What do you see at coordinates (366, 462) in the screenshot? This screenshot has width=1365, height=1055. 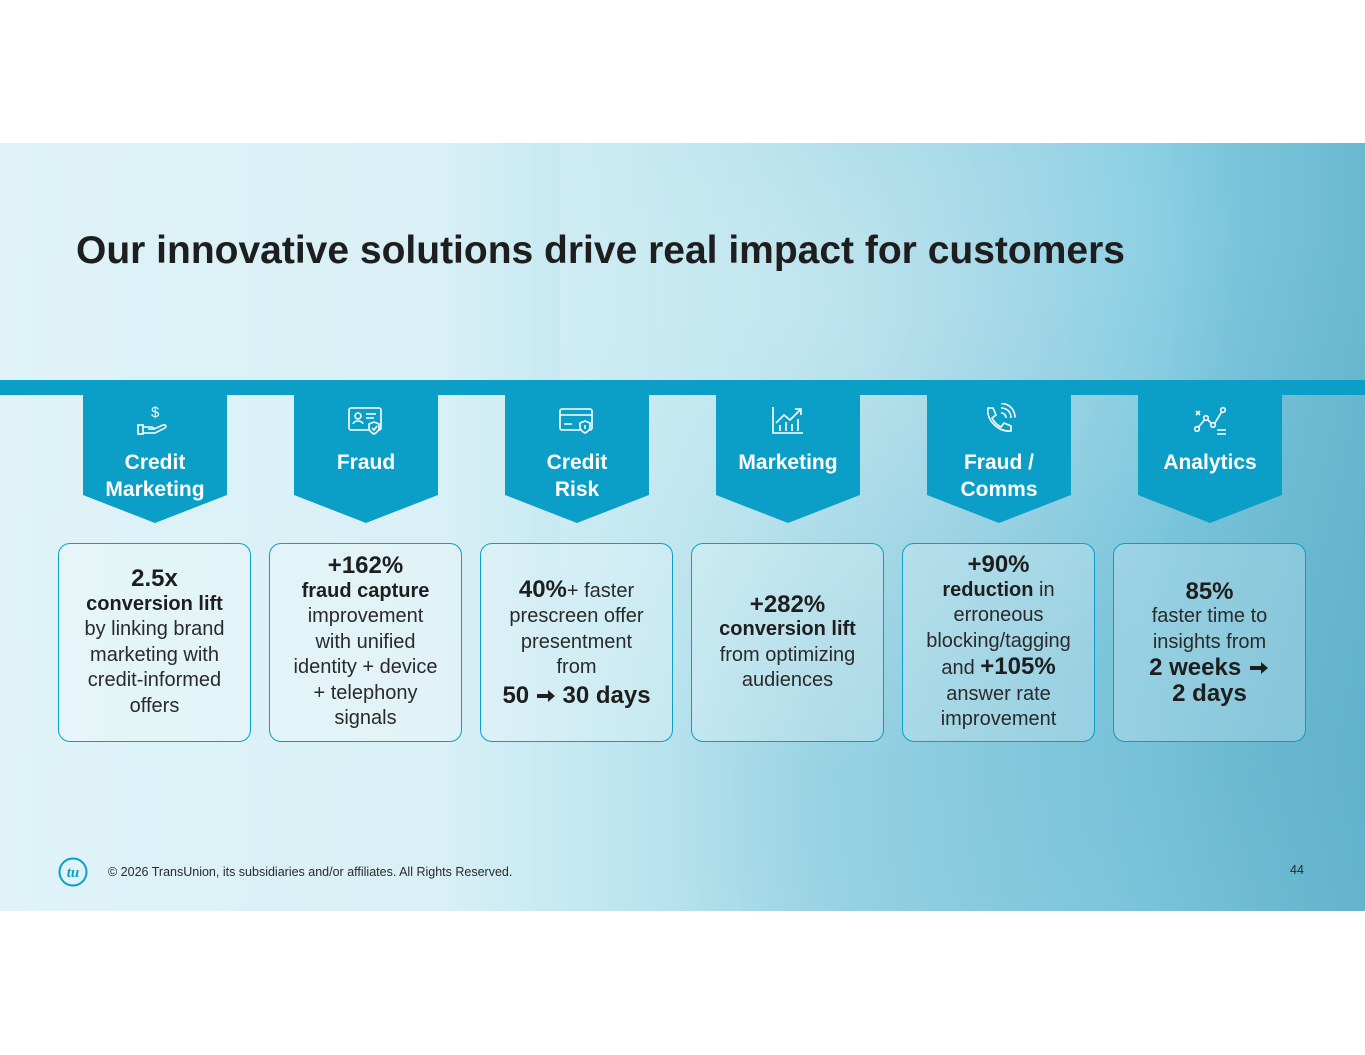 I see `category-label: Fraud` at bounding box center [366, 462].